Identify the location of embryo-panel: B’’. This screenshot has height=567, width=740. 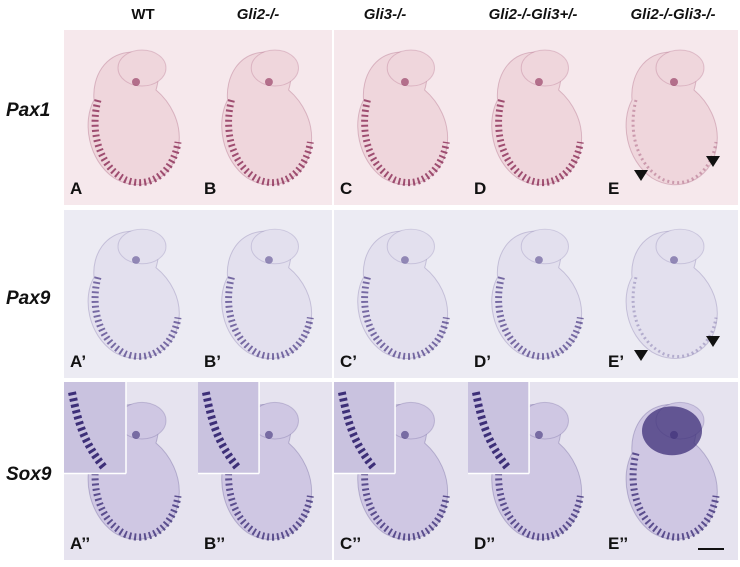
(265, 471).